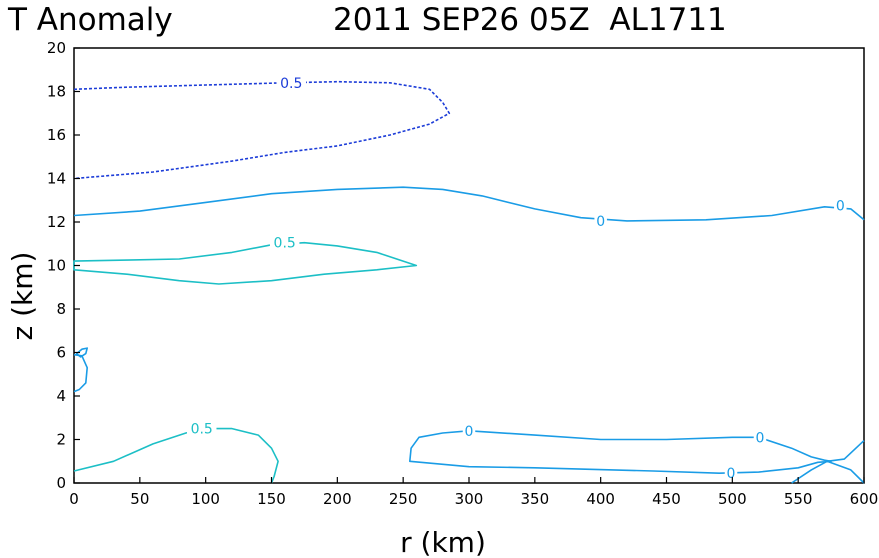  Describe the element at coordinates (56, 135) in the screenshot. I see `y-tick-label: 16` at that location.